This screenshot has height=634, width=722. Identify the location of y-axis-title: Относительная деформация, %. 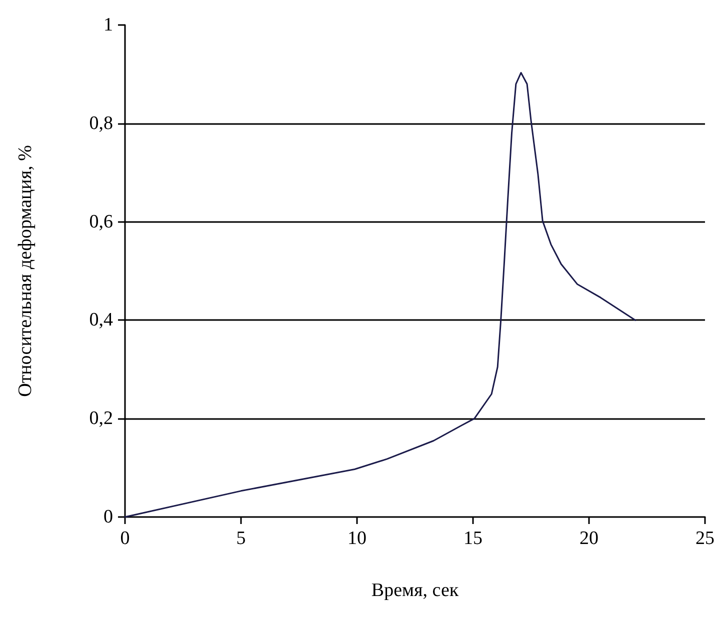
(25, 270).